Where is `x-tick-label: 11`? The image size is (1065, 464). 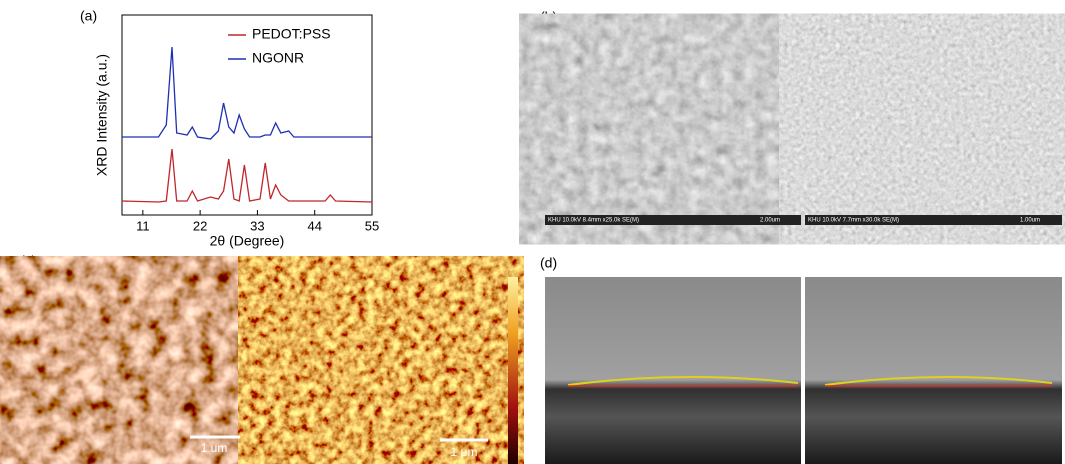 x-tick-label: 11 is located at coordinates (143, 225).